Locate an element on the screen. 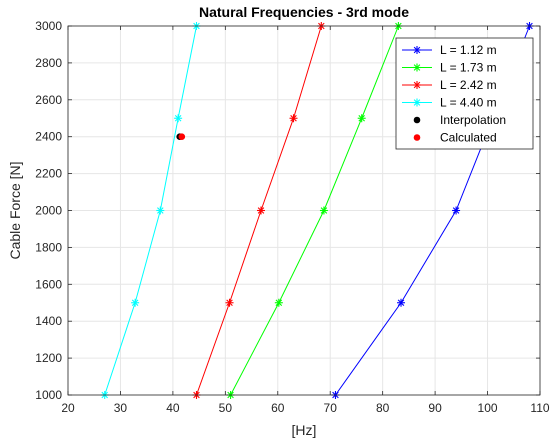 The width and height of the screenshot is (550, 447). legend-label: L = 2.42 m is located at coordinates (468, 85).